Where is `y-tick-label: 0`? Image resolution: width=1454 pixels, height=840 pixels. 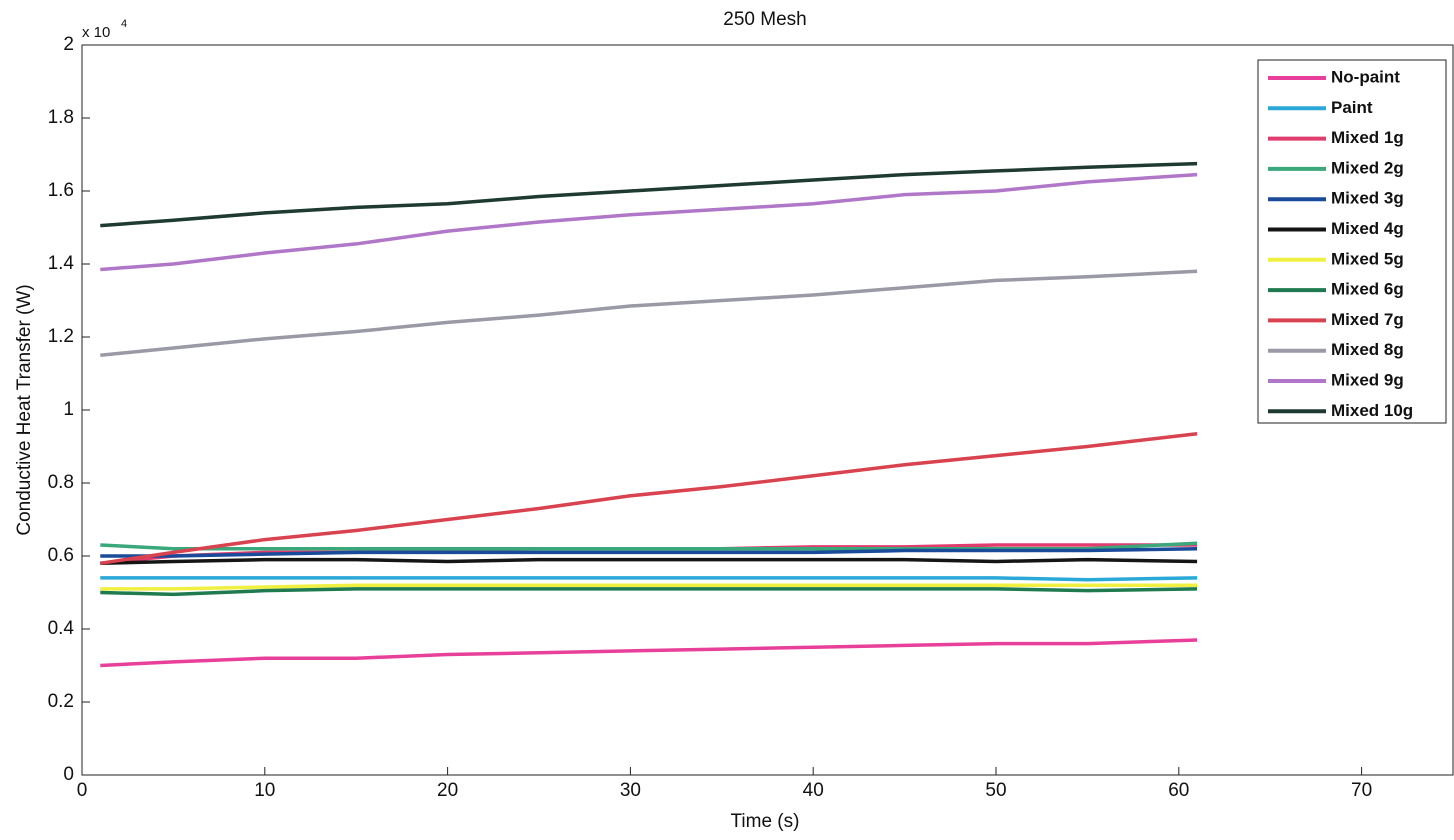
y-tick-label: 0 is located at coordinates (68, 774).